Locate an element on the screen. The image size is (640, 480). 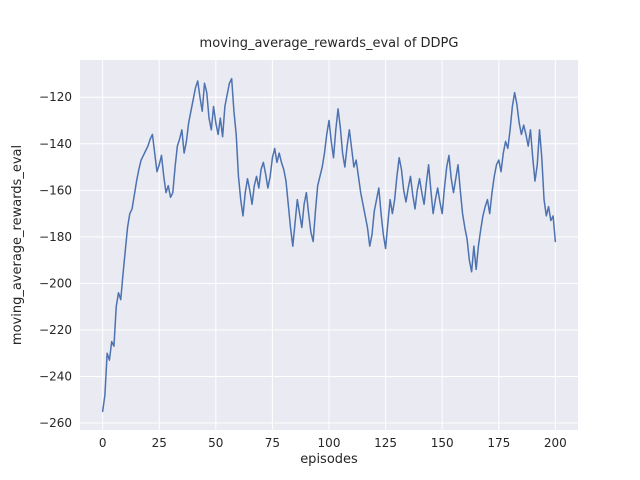
x-tick-label: 150 is located at coordinates (442, 443).